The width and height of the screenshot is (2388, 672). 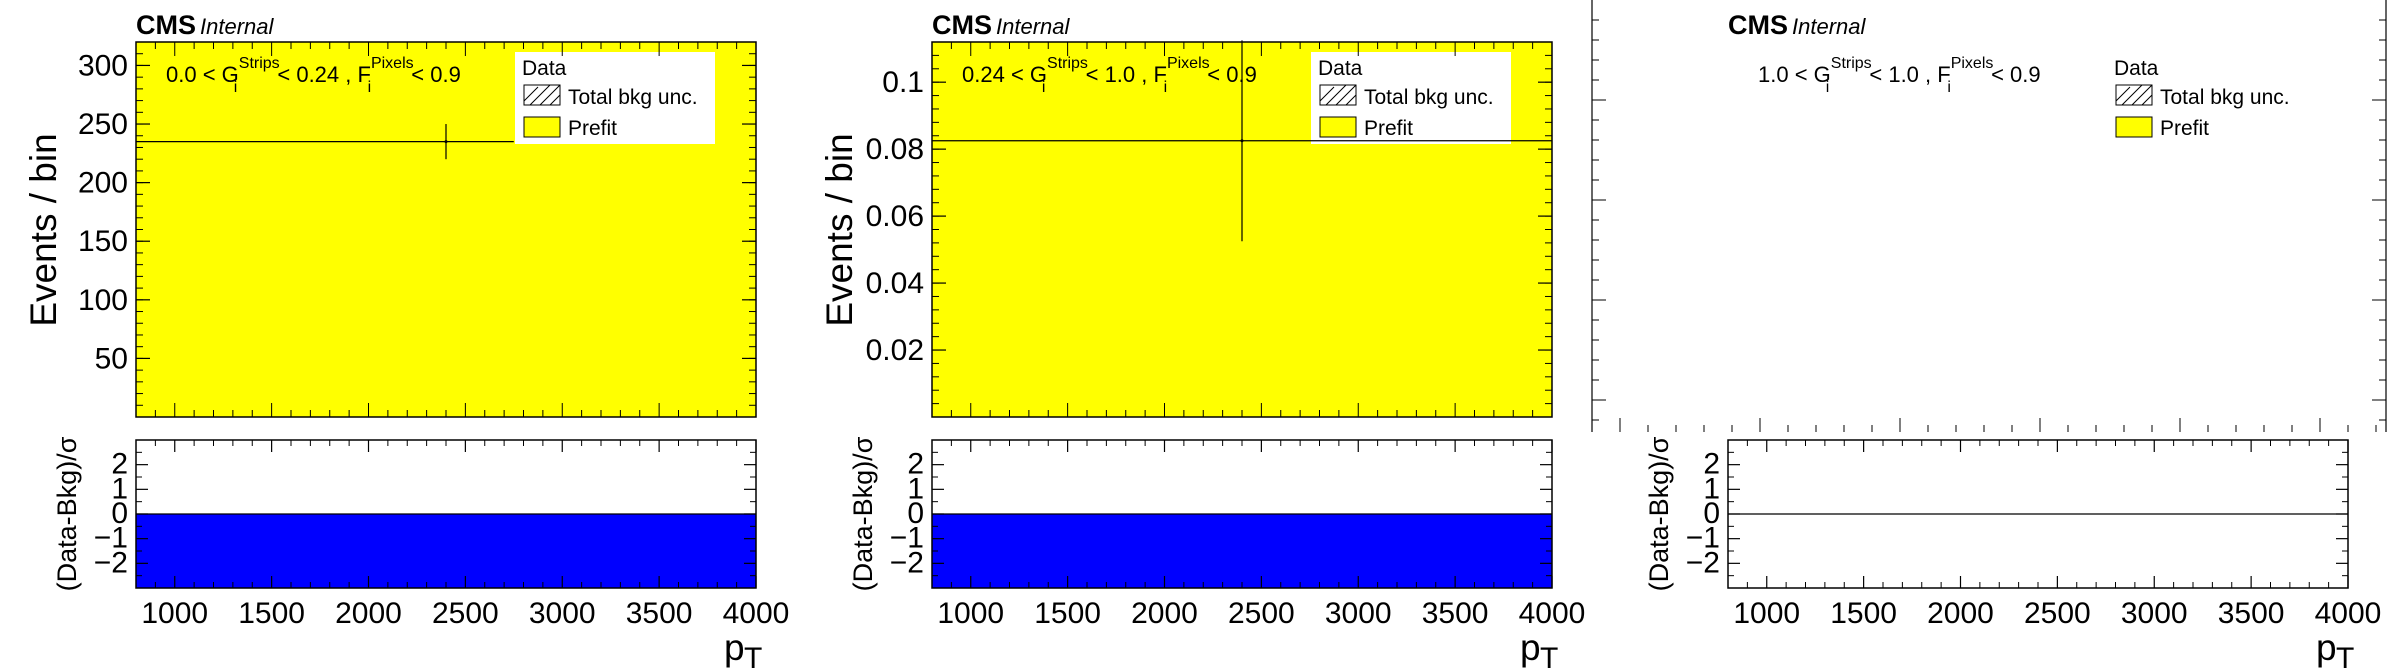 What do you see at coordinates (895, 283) in the screenshot?
I see `main-y-tick-label: 0.04` at bounding box center [895, 283].